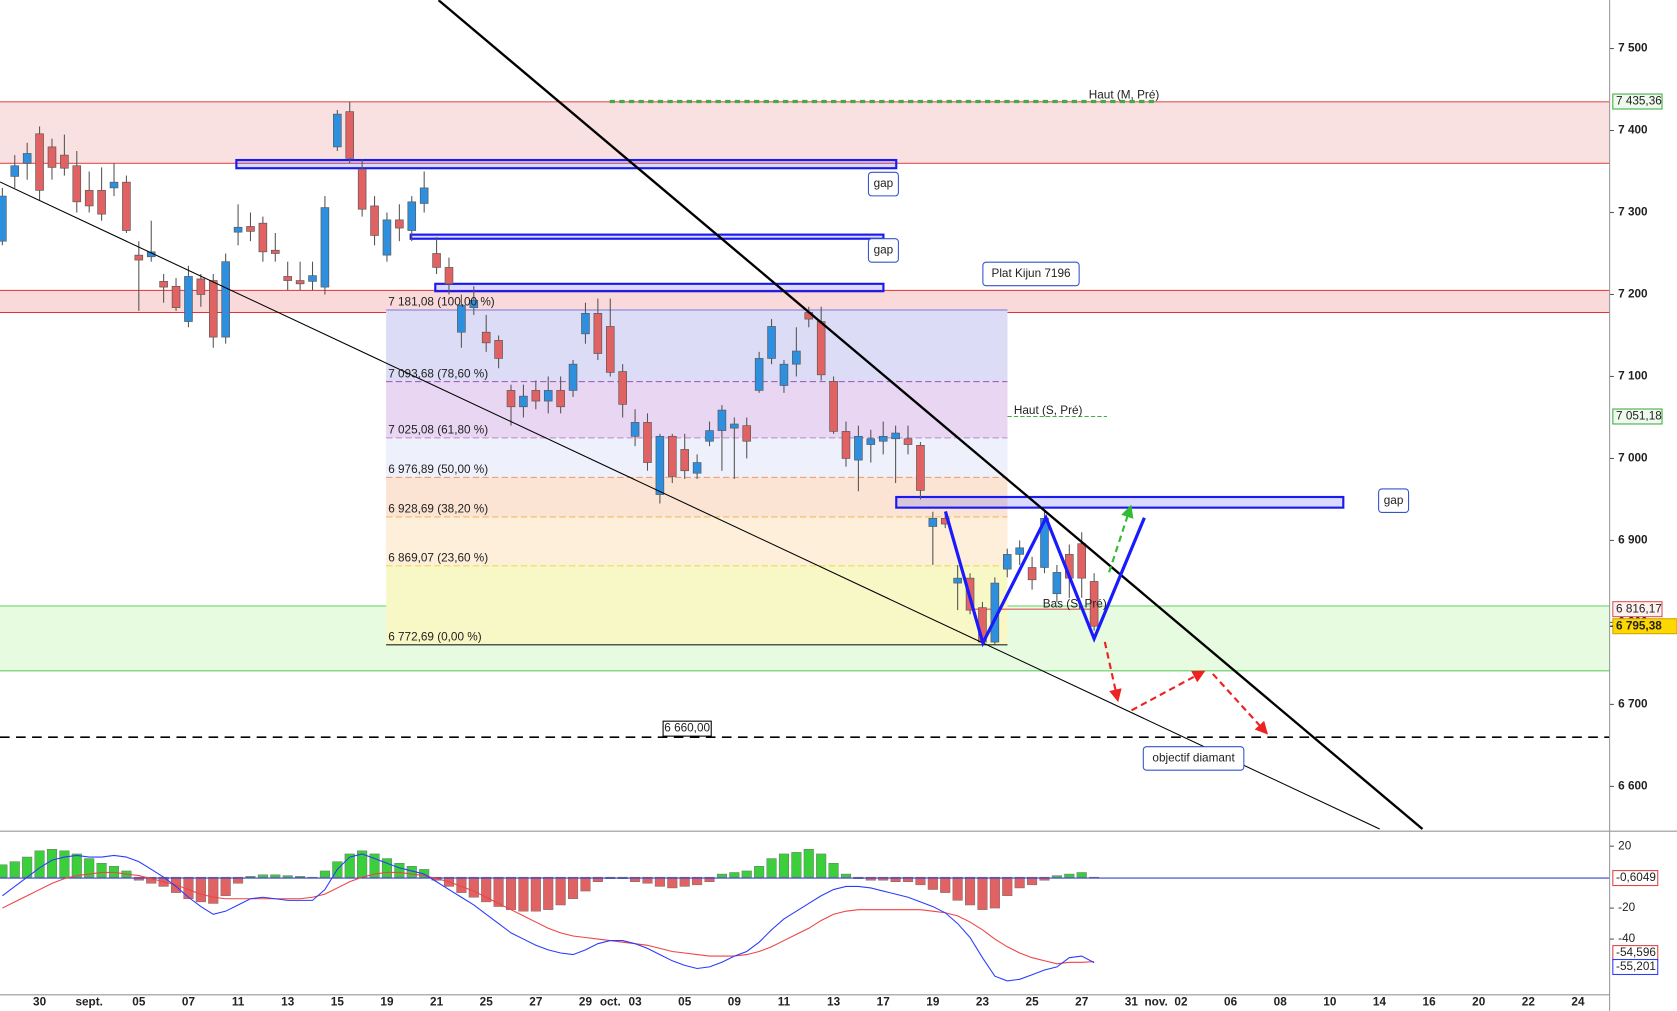 This screenshot has width=1677, height=1011. What do you see at coordinates (805, 132) in the screenshot?
I see `zone` at bounding box center [805, 132].